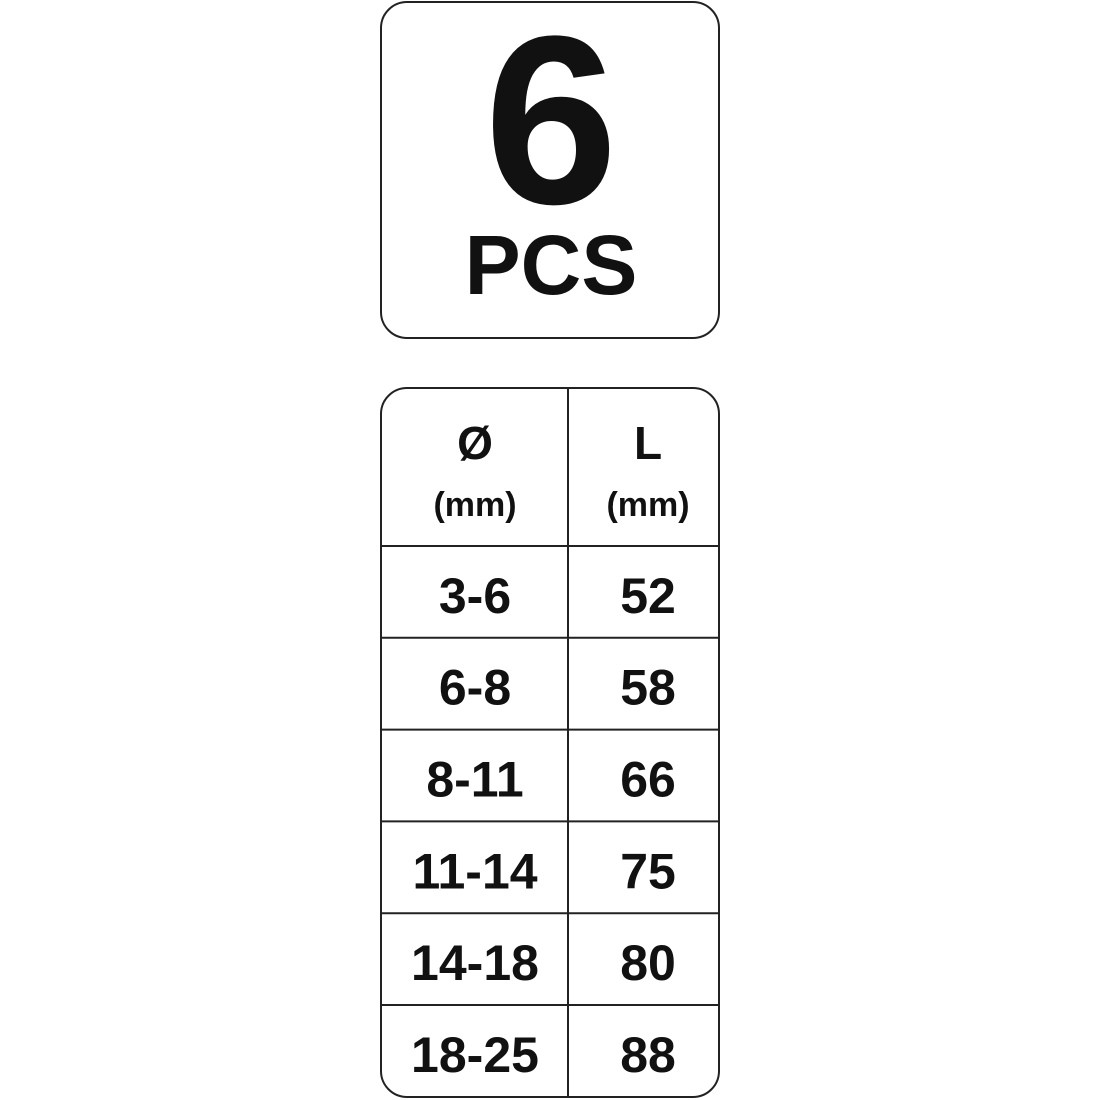  I want to click on cell: 75, so click(648, 871).